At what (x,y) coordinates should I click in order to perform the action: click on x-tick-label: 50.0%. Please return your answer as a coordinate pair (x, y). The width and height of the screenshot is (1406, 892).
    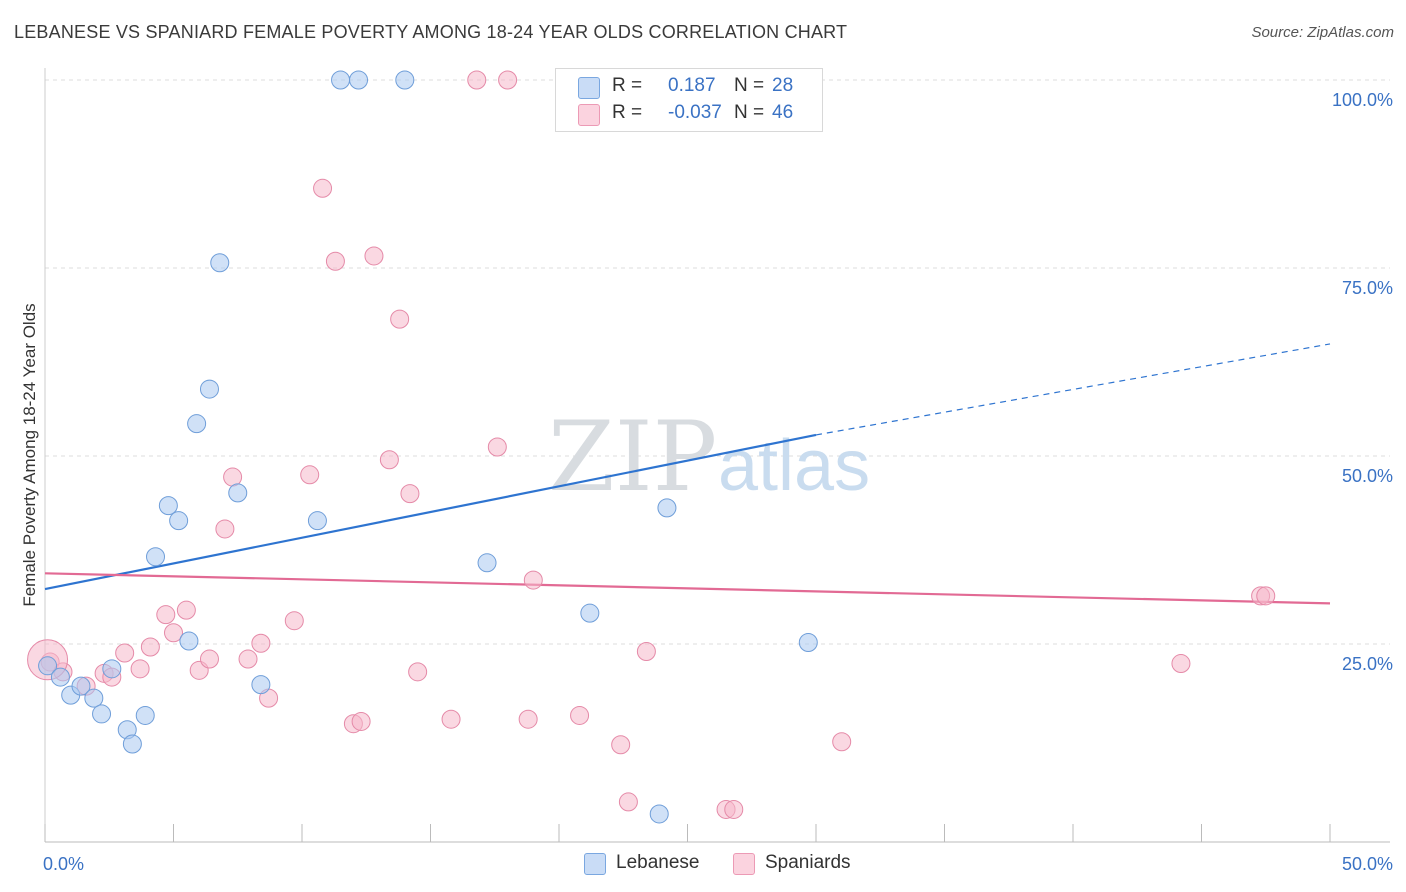
    Looking at the image, I should click on (1367, 864).